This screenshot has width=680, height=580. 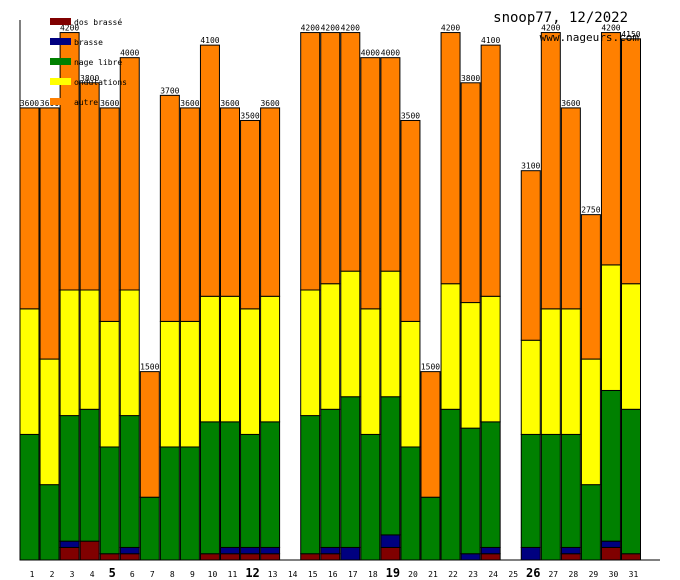 What do you see at coordinates (553, 574) in the screenshot?
I see `x-tick-label-27: 27` at bounding box center [553, 574].